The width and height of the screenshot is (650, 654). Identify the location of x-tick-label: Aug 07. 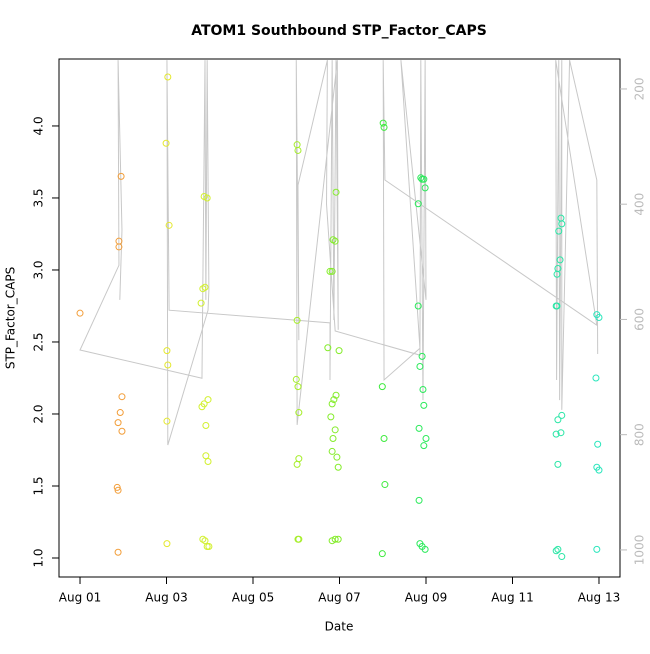
(339, 598).